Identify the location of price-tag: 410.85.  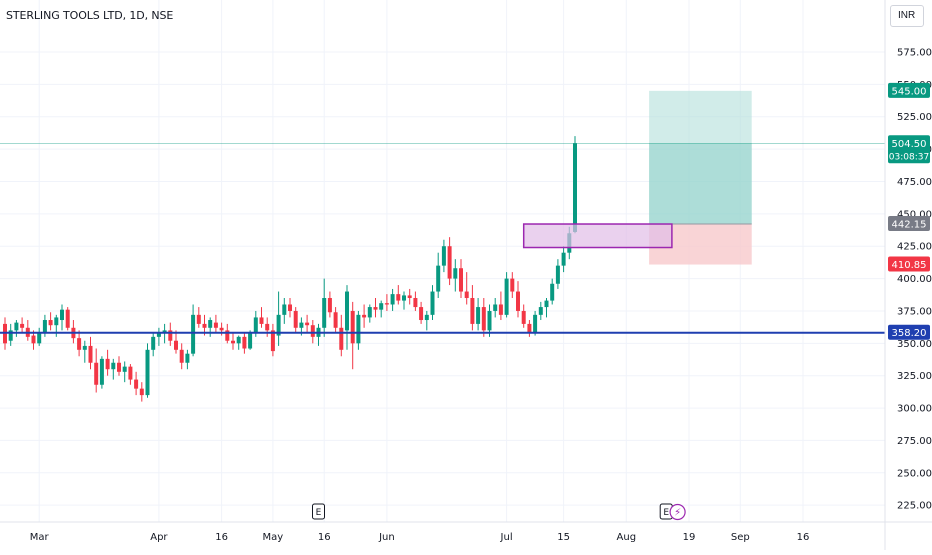
(909, 264).